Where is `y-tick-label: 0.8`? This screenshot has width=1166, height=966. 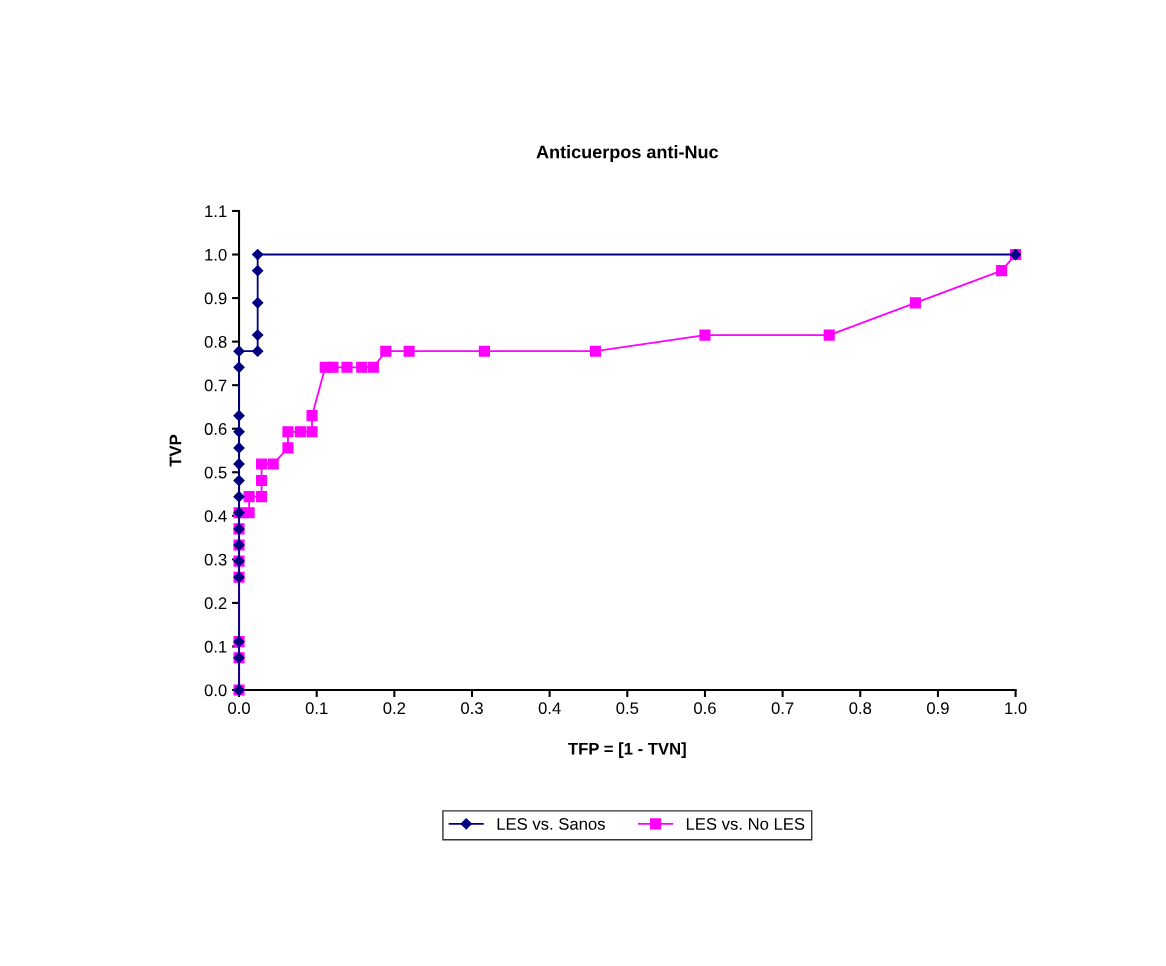
y-tick-label: 0.8 is located at coordinates (215, 342).